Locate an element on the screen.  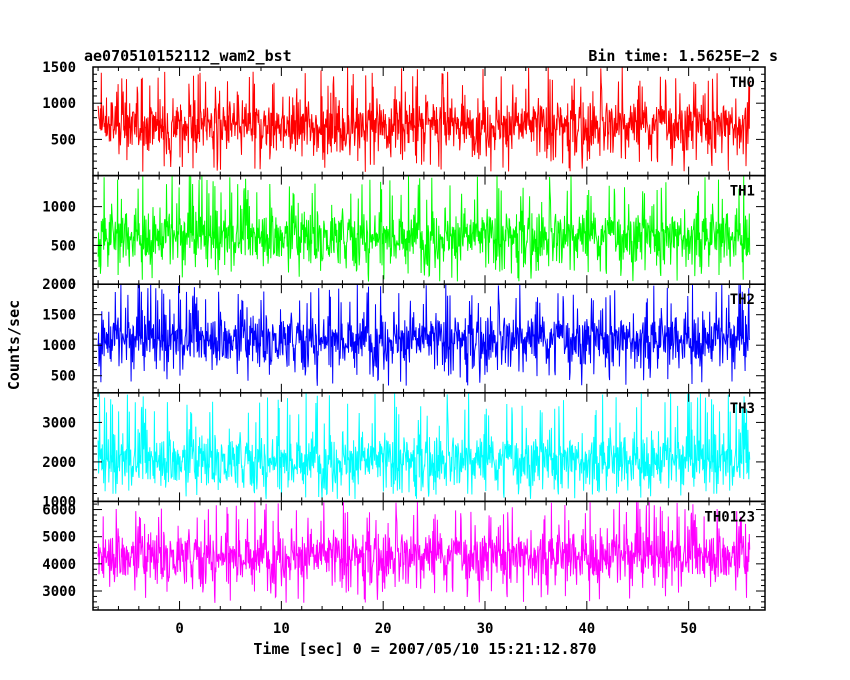
series-line-th3 is located at coordinates (424, 446).